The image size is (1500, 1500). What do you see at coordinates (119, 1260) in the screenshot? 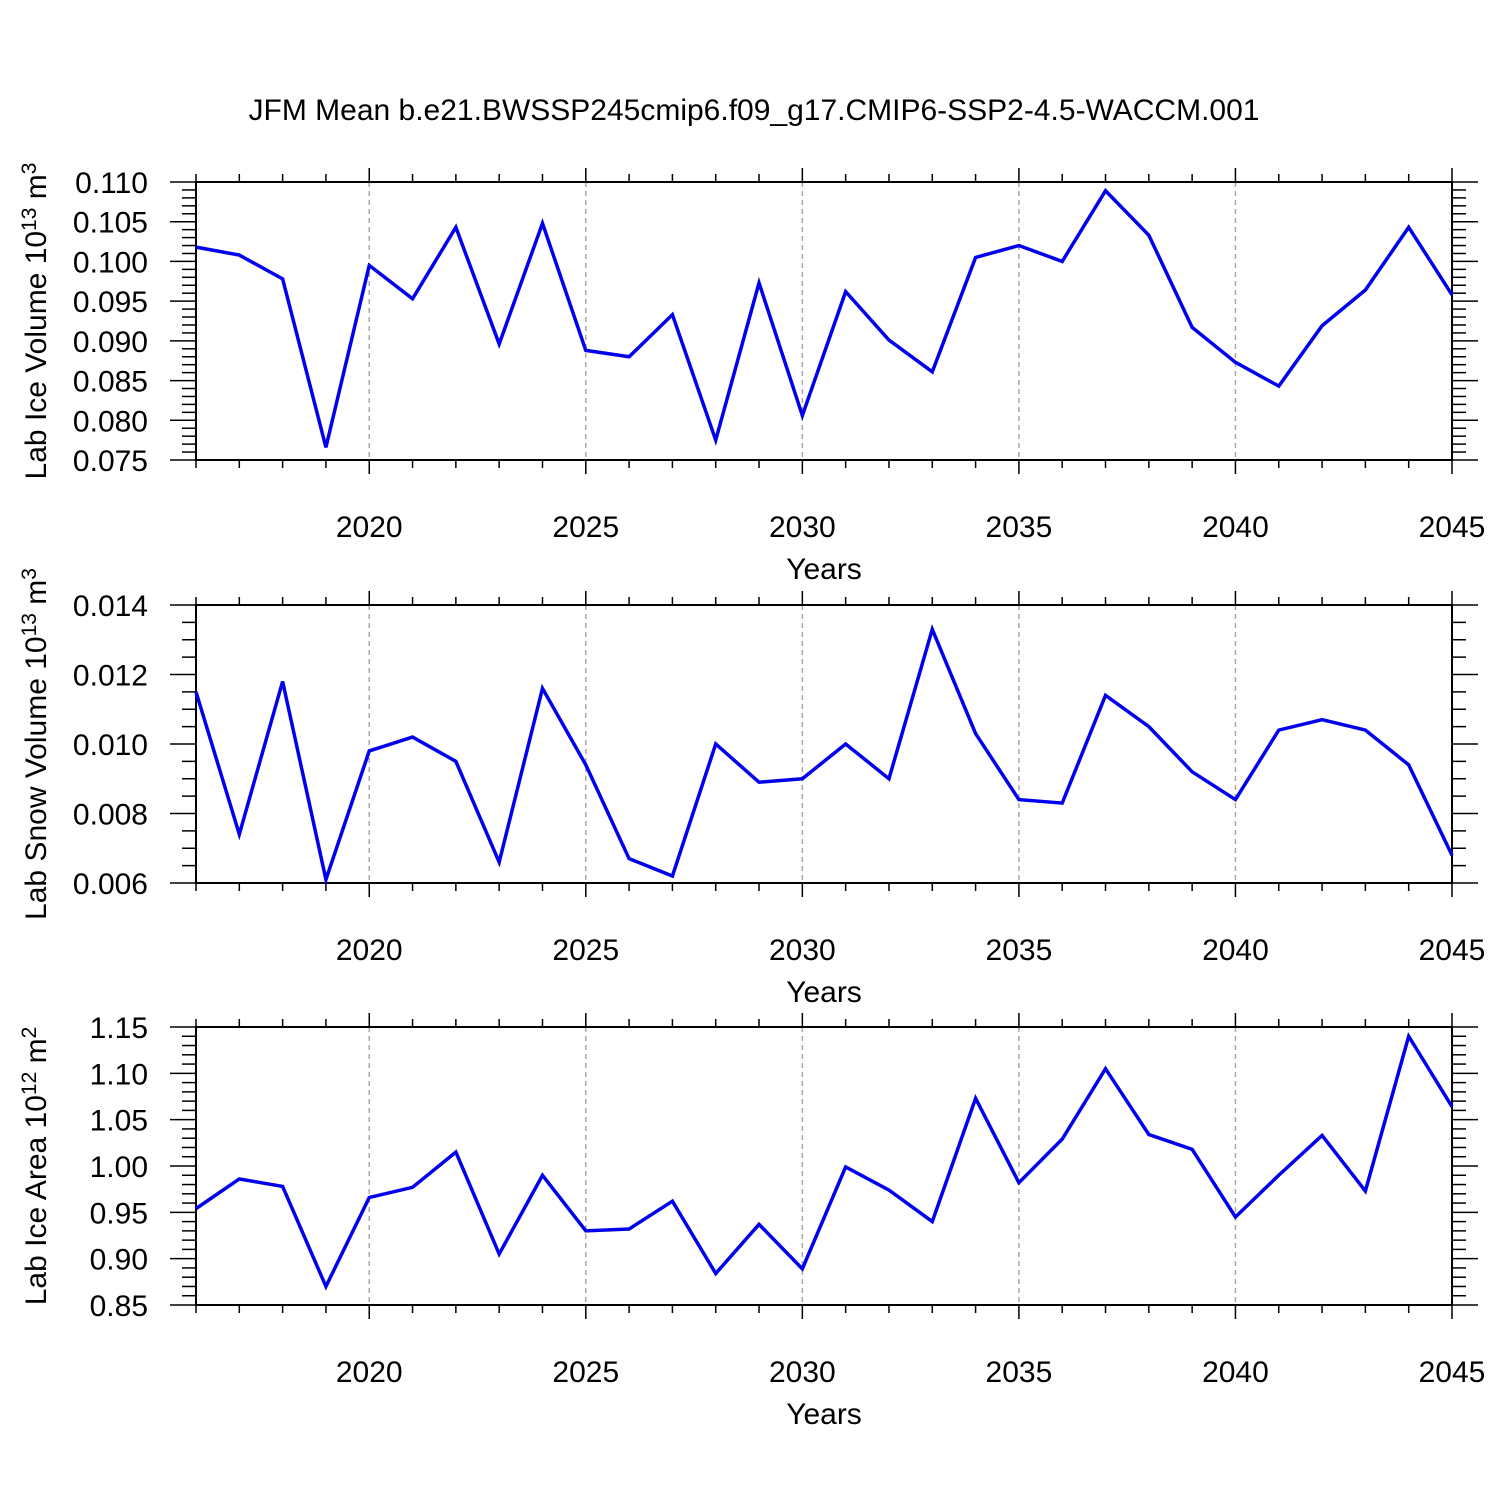
I see `y-tick-label: 0.90` at bounding box center [119, 1260].